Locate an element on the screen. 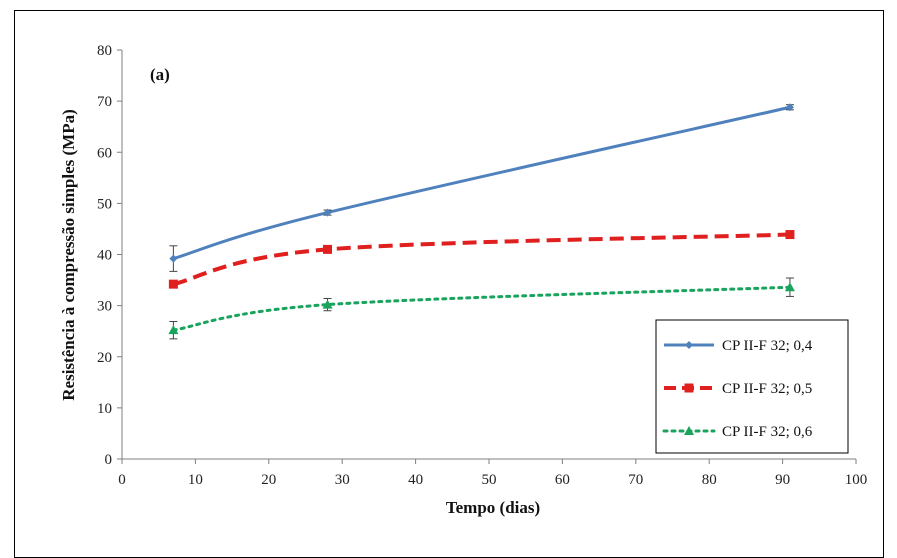 The height and width of the screenshot is (558, 897). y-tick-label: 60 is located at coordinates (104, 153).